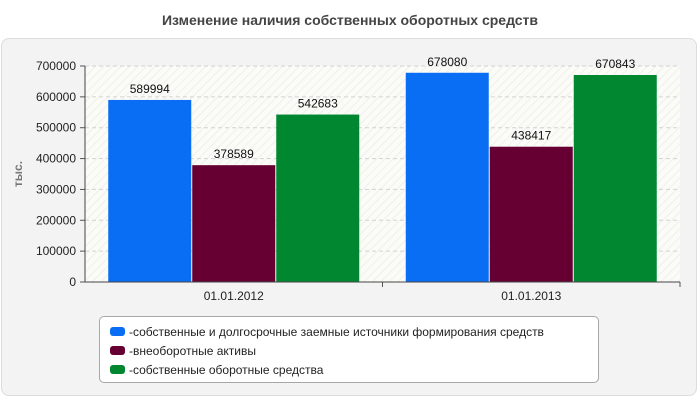  What do you see at coordinates (318, 104) in the screenshot?
I see `data-label: 542683` at bounding box center [318, 104].